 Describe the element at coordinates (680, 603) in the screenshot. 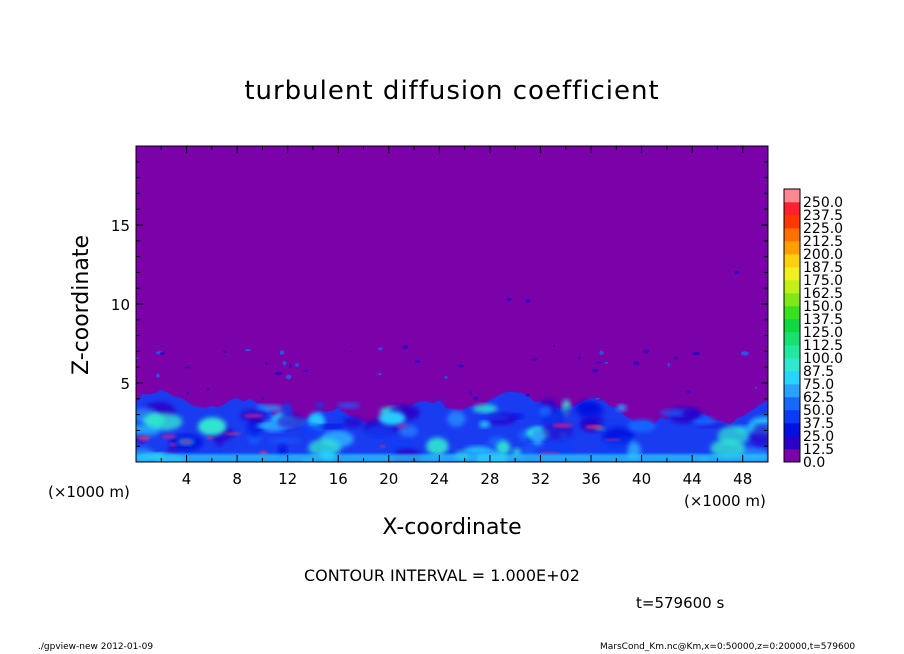

I see `time-stamp-text: t=579600 s` at that location.